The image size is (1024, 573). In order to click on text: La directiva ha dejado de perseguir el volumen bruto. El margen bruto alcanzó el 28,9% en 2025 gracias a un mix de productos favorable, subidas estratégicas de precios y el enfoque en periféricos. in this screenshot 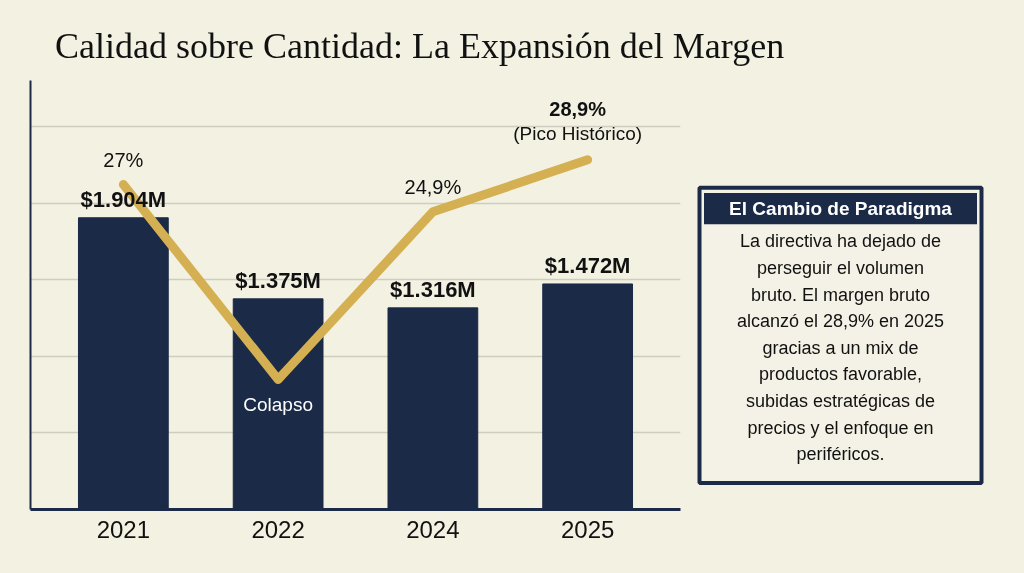, I will do `click(840, 348)`.